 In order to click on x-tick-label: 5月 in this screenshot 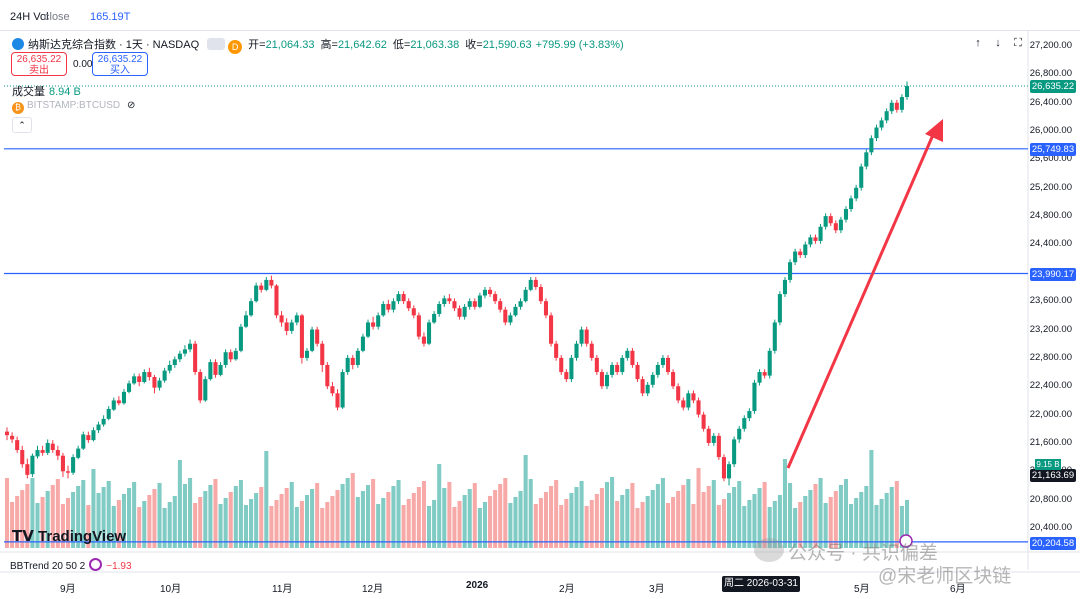, I will do `click(862, 589)`.